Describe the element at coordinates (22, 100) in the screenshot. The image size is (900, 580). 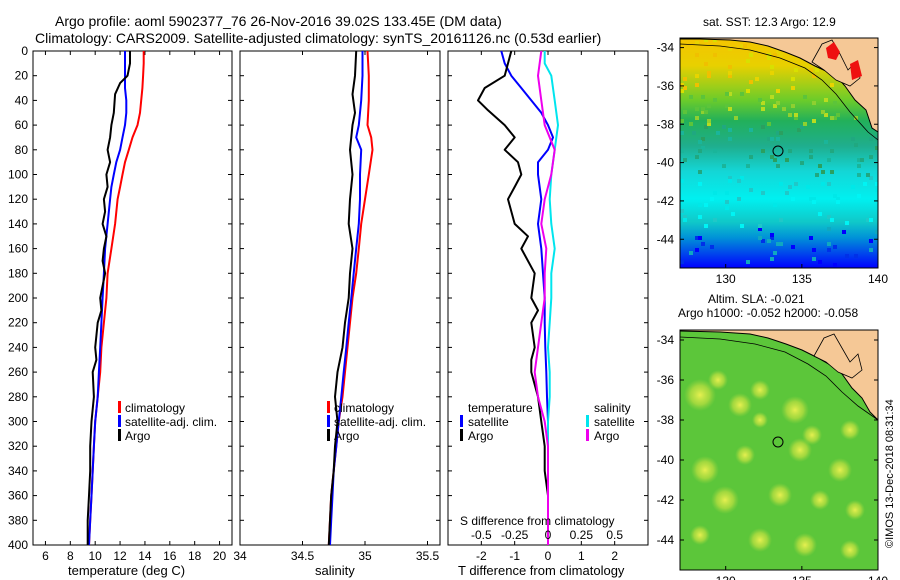
I see `depth-tick-label: 40` at that location.